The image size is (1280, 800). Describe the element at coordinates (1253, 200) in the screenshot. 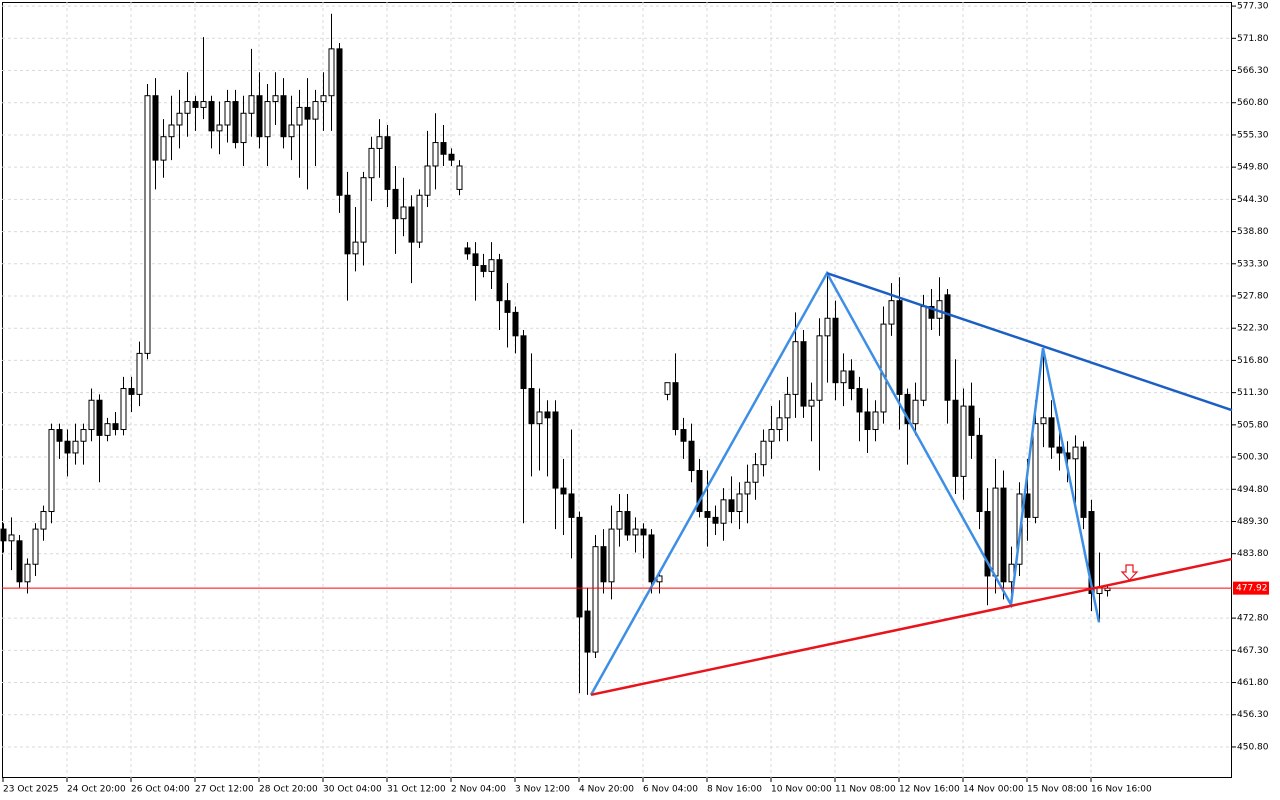

I see `y-tick-label: 544.30` at that location.